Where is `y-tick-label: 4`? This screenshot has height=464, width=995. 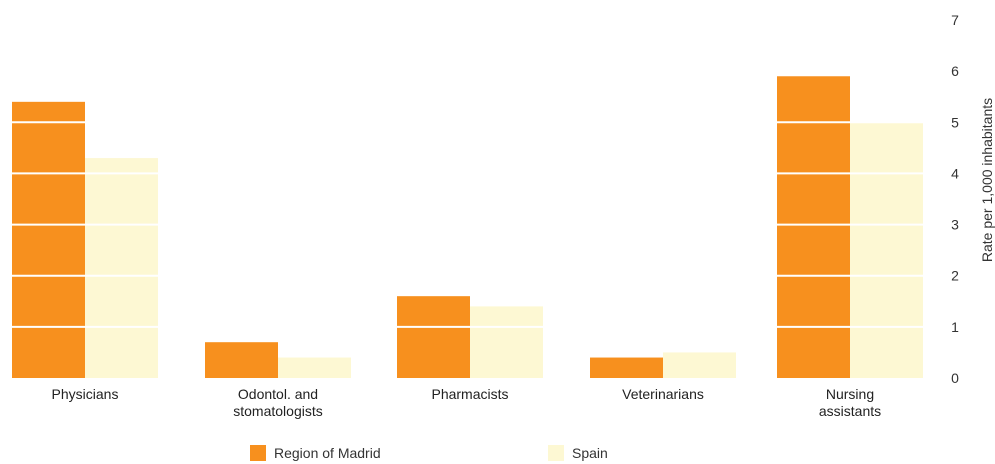
y-tick-label: 4 is located at coordinates (955, 173).